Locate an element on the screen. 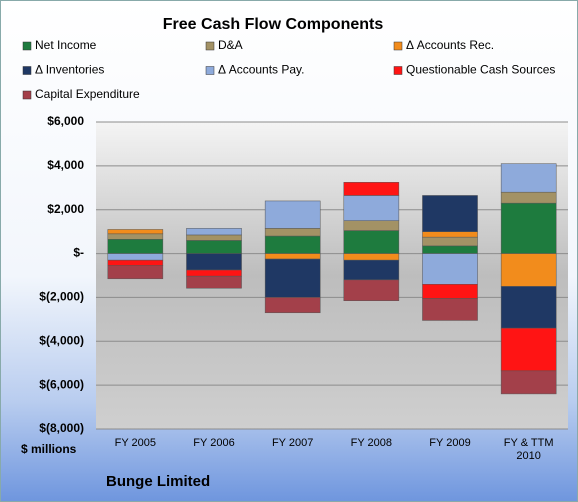 The height and width of the screenshot is (502, 578). legend-label: Δ Accounts Rec. is located at coordinates (450, 45).